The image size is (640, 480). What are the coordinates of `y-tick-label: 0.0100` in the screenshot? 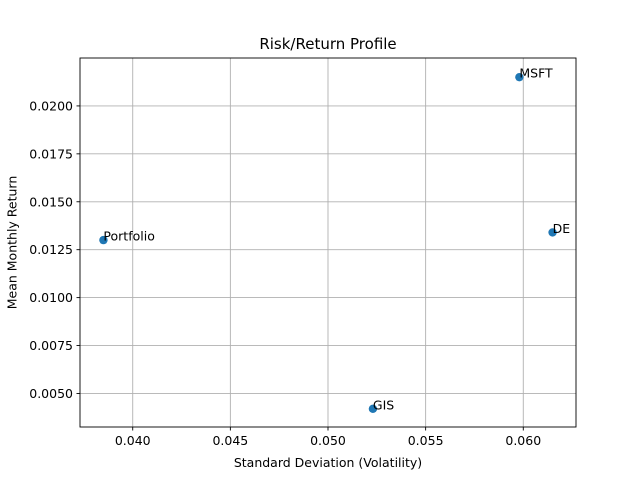 It's located at (51, 297).